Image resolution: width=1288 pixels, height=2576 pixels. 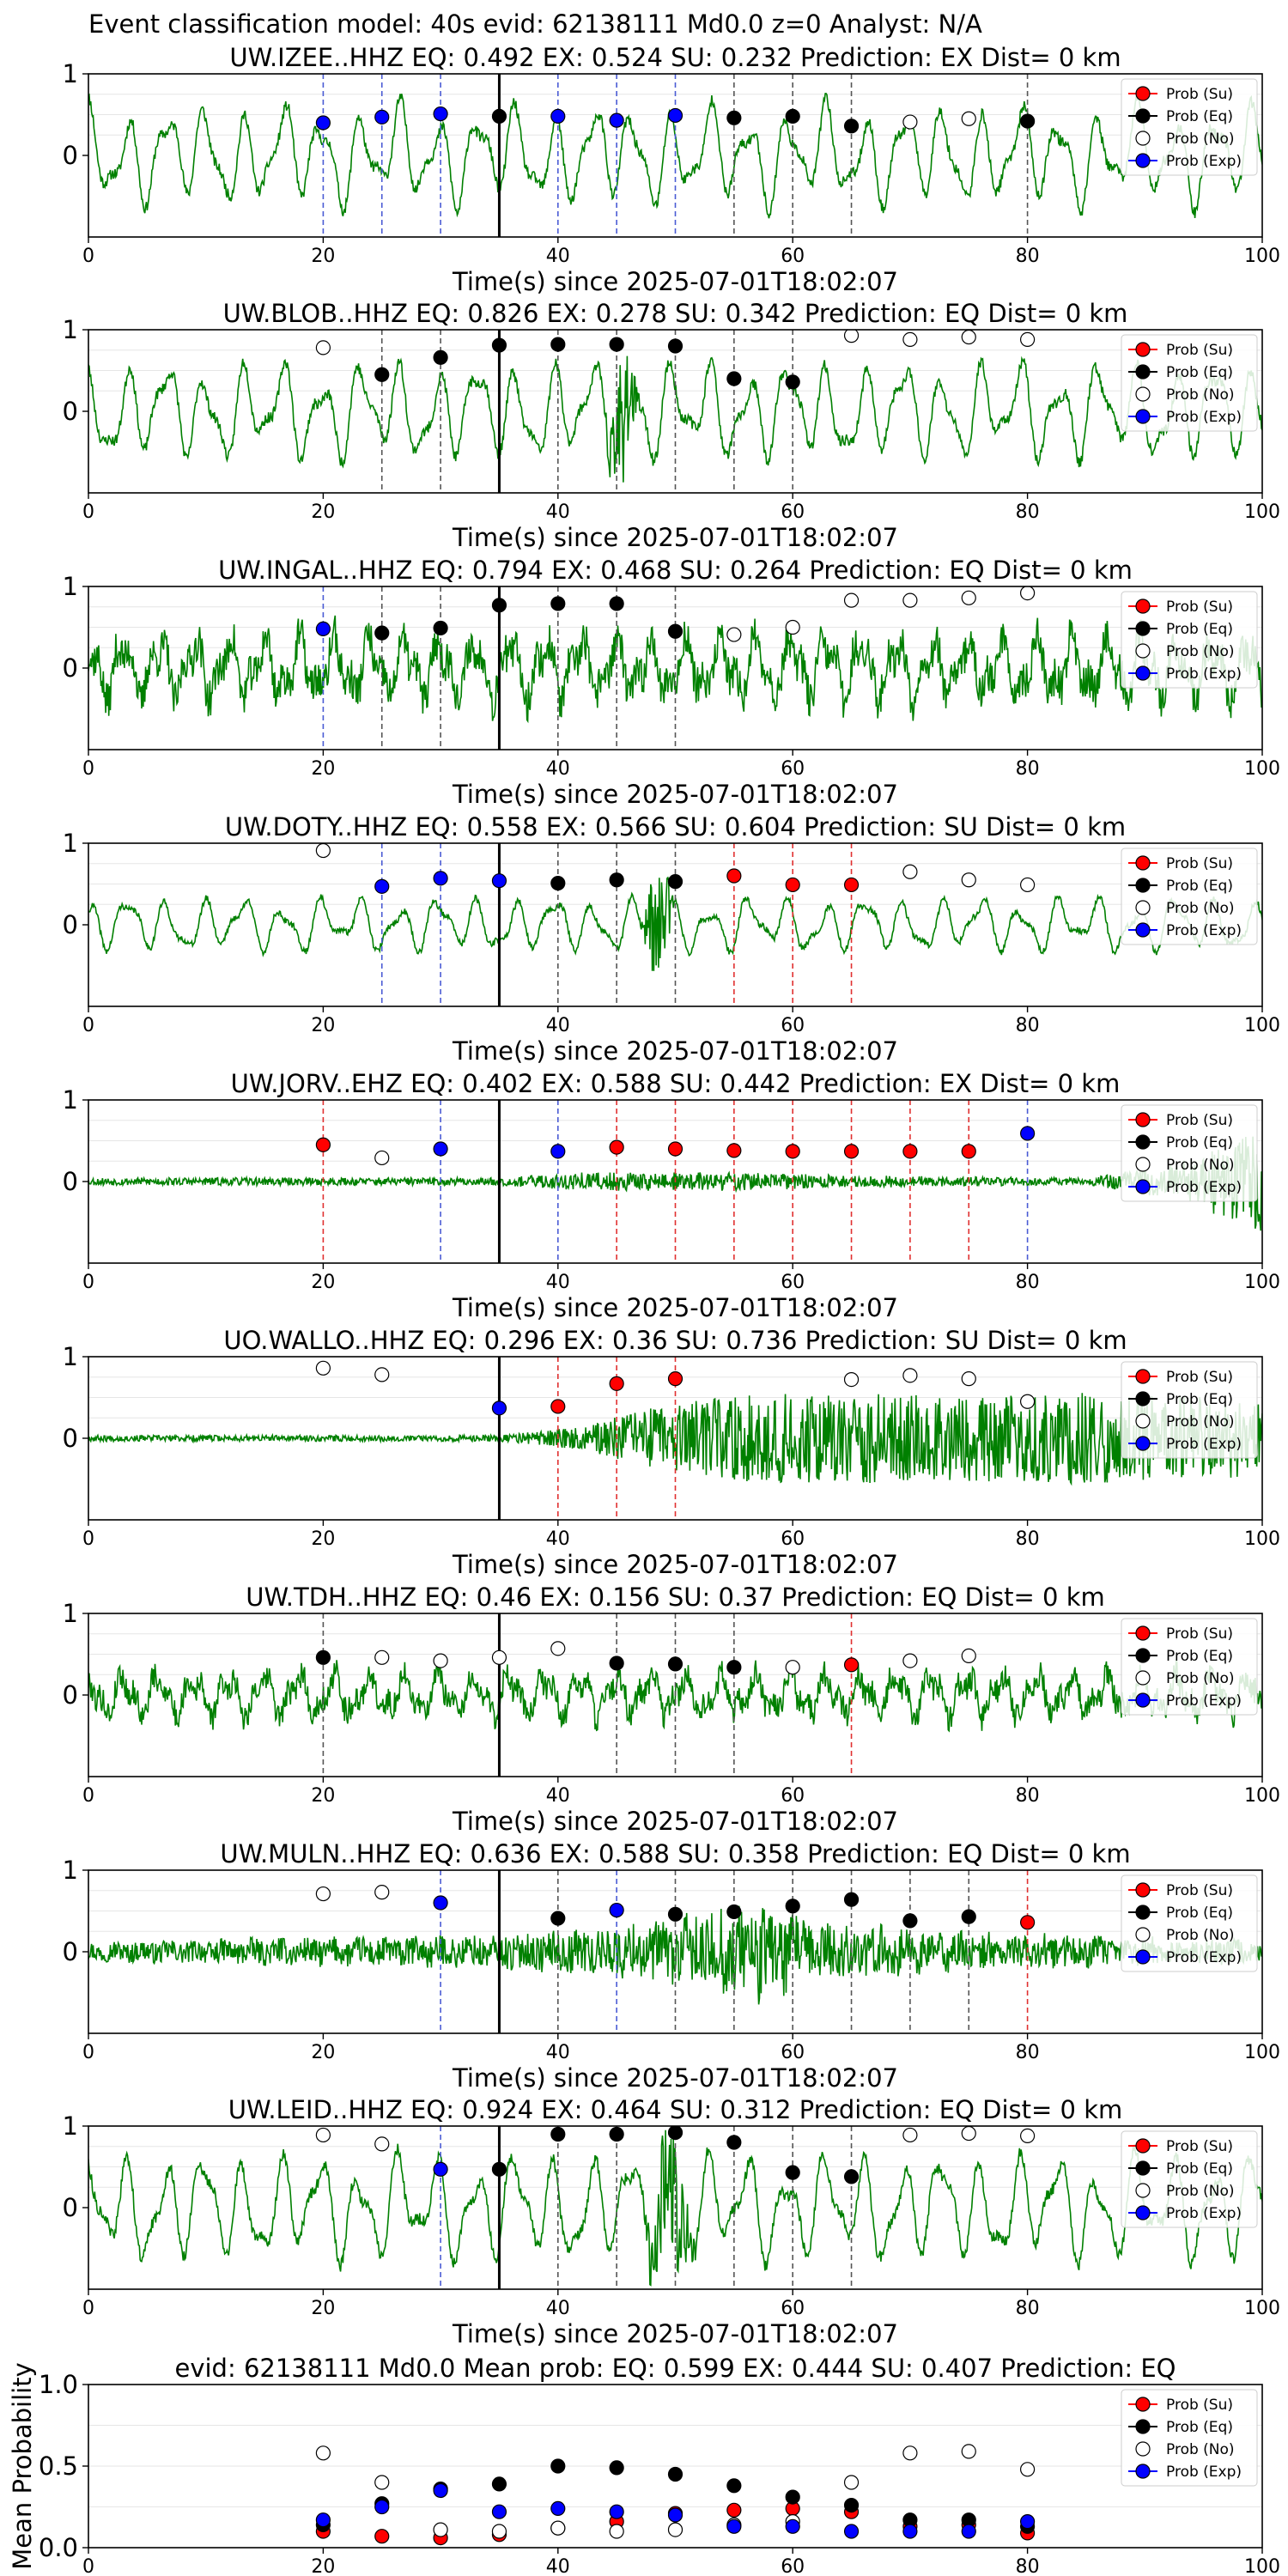 I want to click on legend: Prob (Su) Prob (Eq) Prob (No) Prob (Exp), so click(x=1189, y=1153).